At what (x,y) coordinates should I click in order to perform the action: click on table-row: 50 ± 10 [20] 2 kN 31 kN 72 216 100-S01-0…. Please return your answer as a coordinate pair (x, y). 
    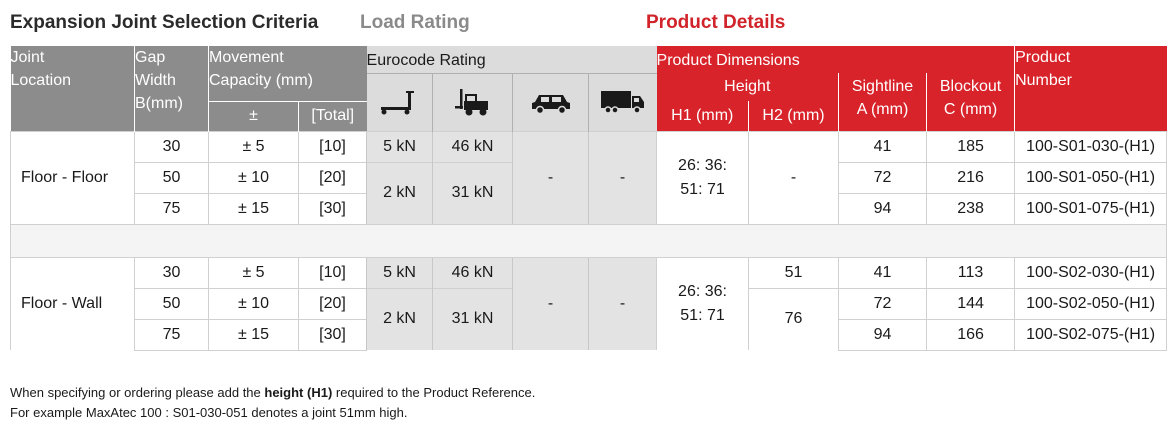
    Looking at the image, I should click on (589, 192).